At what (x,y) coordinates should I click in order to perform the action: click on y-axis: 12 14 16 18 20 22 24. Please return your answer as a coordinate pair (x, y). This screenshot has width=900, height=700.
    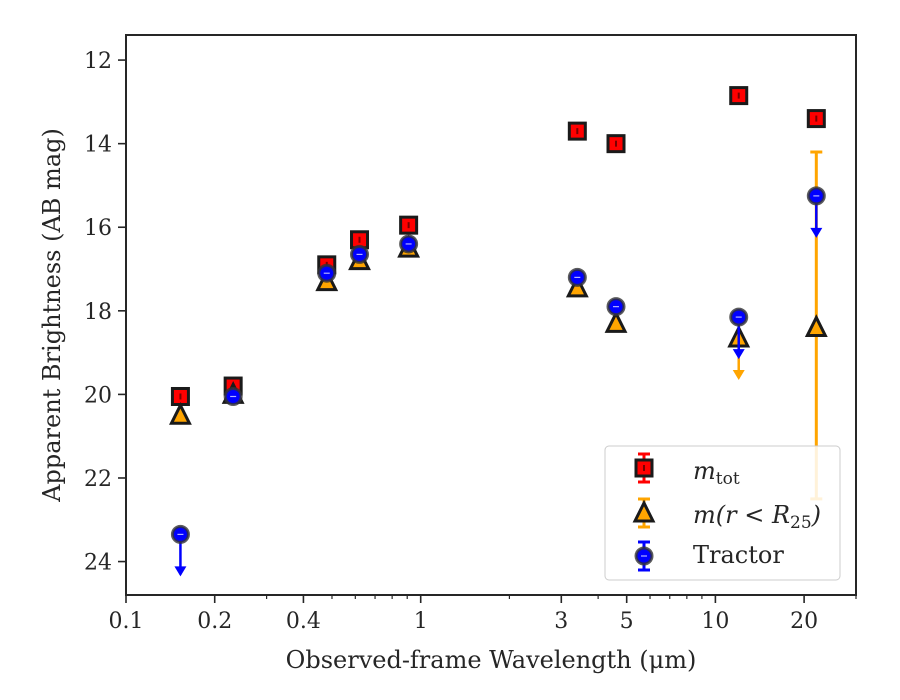
    Looking at the image, I should click on (105, 312).